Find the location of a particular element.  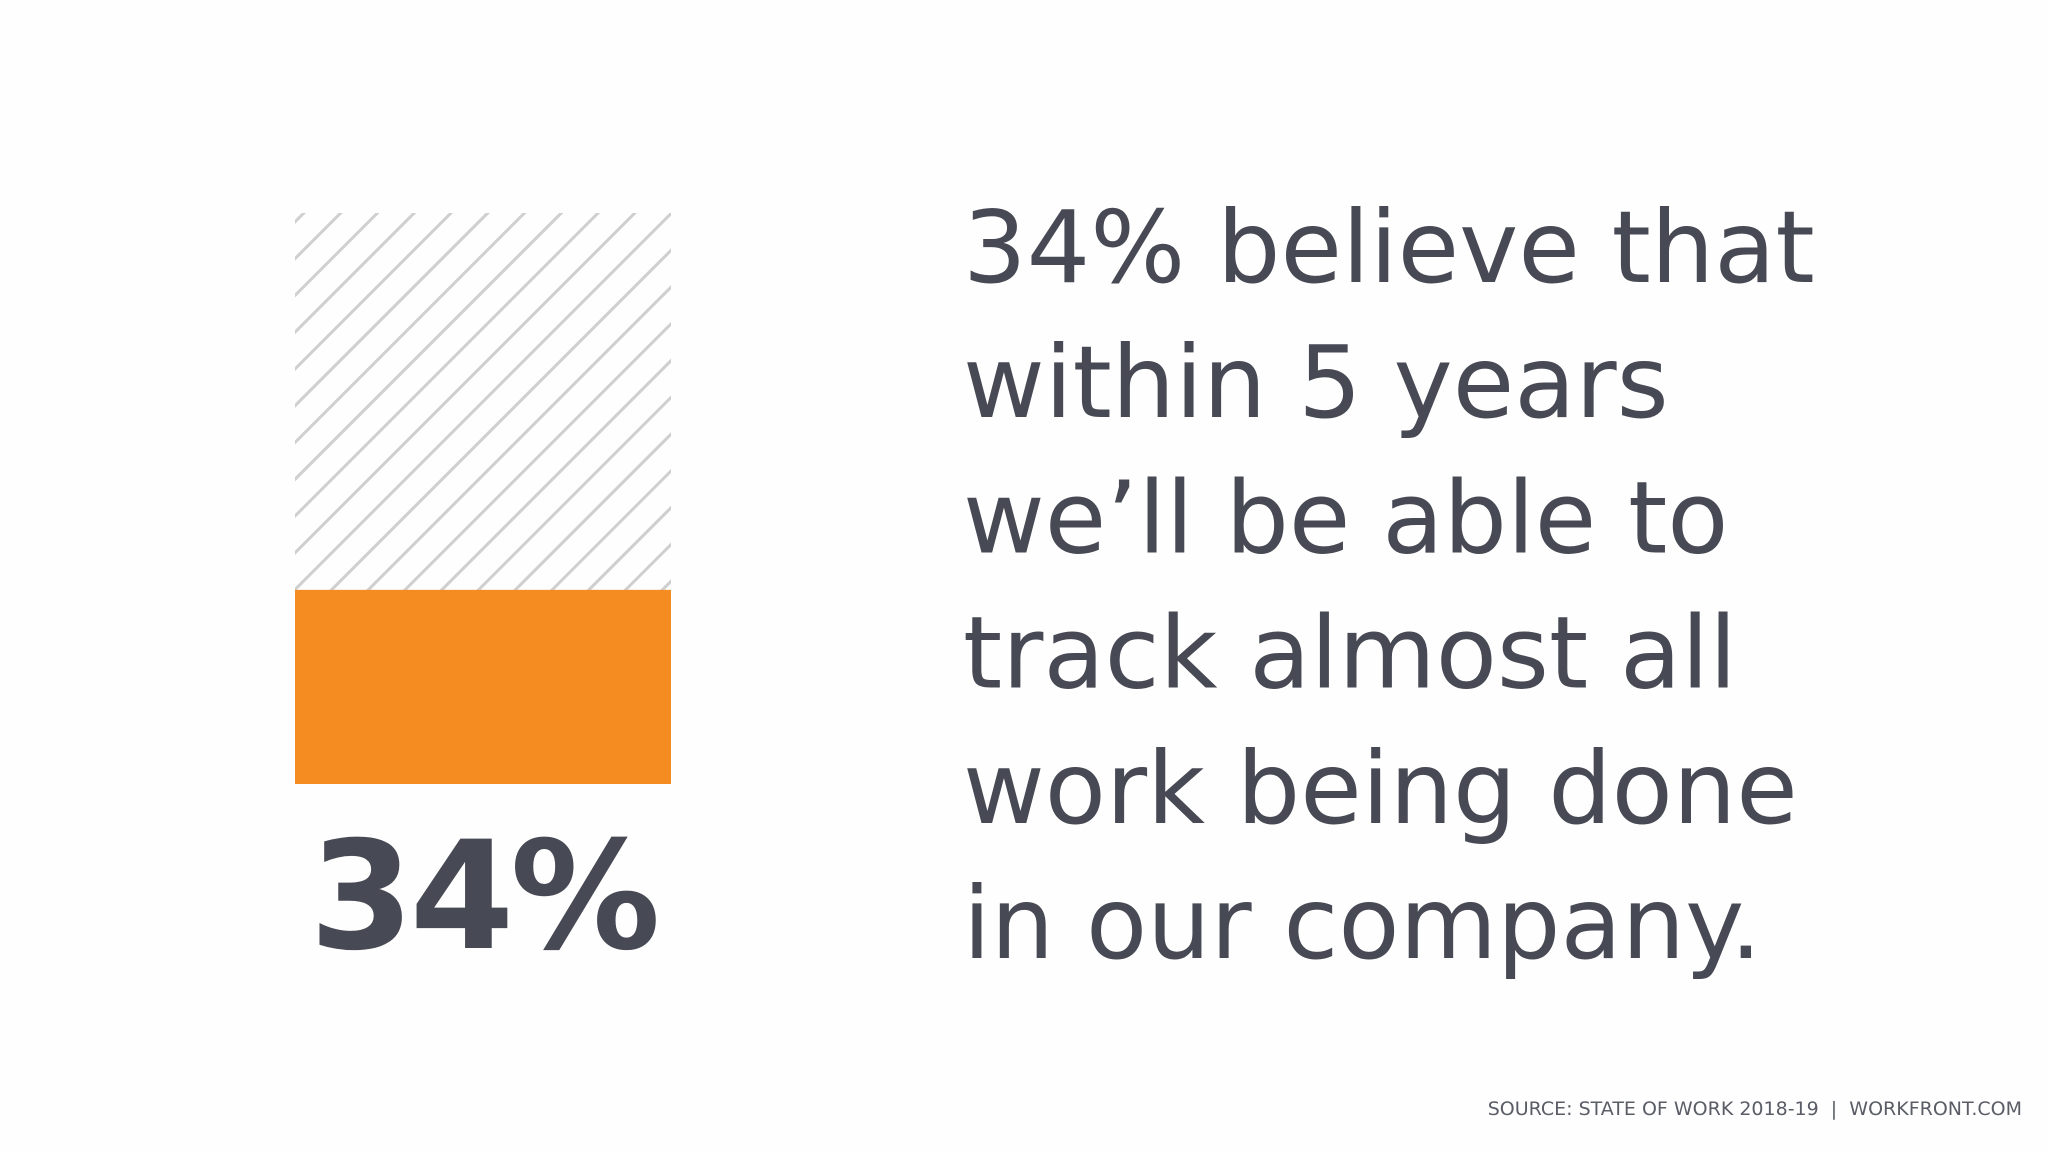

value-label: 34% is located at coordinates (482, 897).